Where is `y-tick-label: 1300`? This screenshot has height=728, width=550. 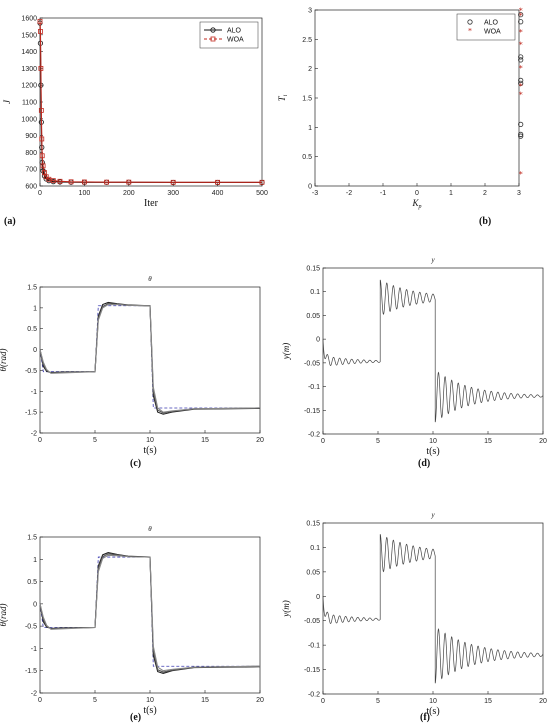 y-tick-label: 1300 is located at coordinates (29, 69).